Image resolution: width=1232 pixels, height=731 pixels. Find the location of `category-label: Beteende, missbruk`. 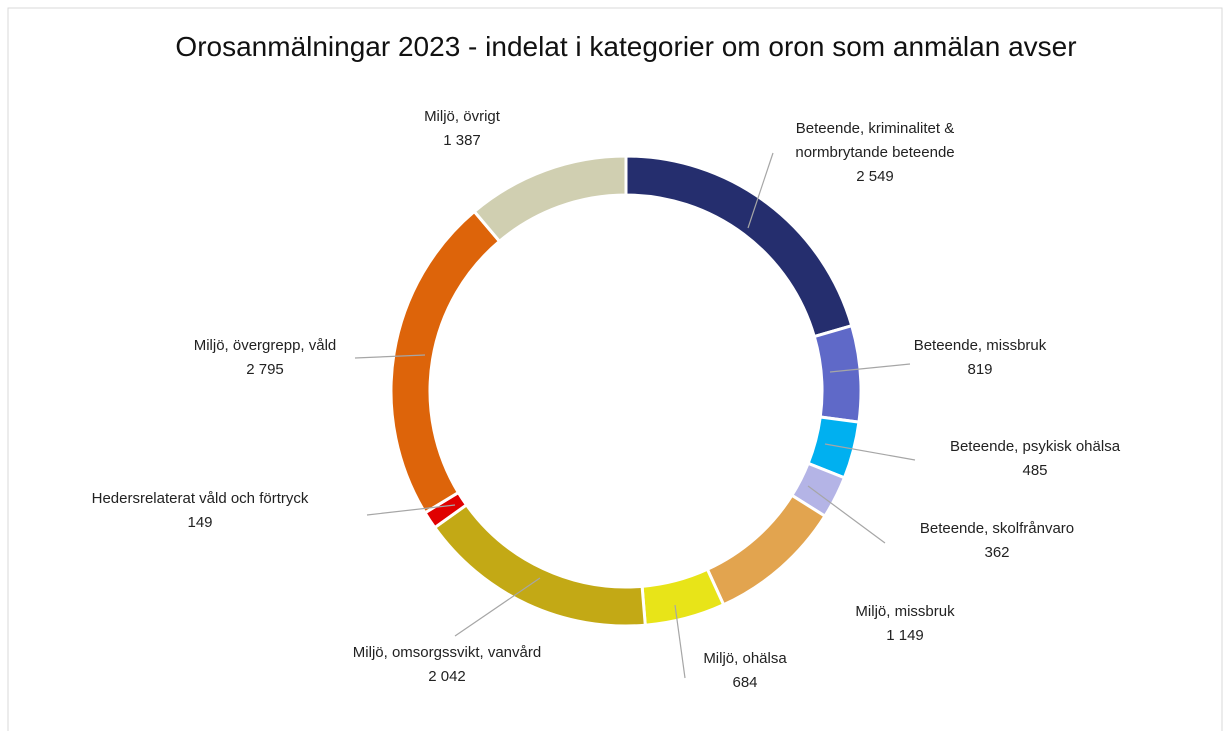

category-label: Beteende, missbruk is located at coordinates (980, 345).